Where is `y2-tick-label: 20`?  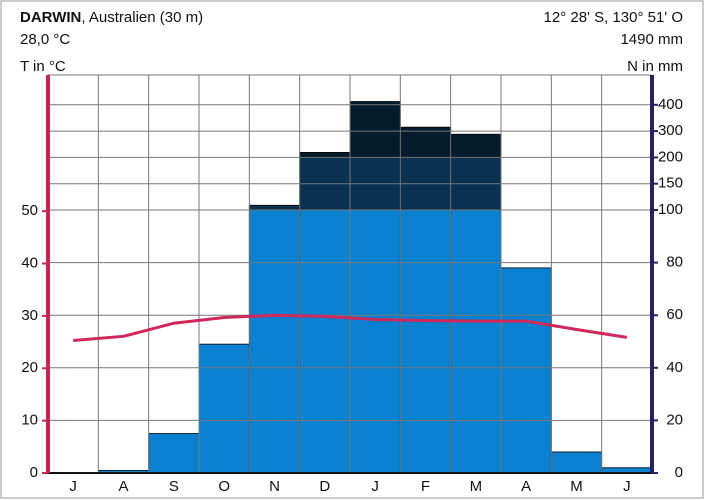 y2-tick-label: 20 is located at coordinates (674, 419).